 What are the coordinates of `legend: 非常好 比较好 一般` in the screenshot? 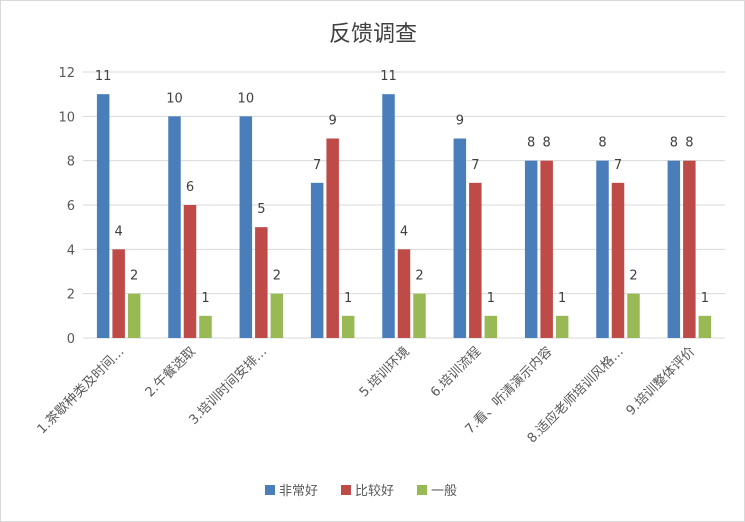 It's located at (361, 491).